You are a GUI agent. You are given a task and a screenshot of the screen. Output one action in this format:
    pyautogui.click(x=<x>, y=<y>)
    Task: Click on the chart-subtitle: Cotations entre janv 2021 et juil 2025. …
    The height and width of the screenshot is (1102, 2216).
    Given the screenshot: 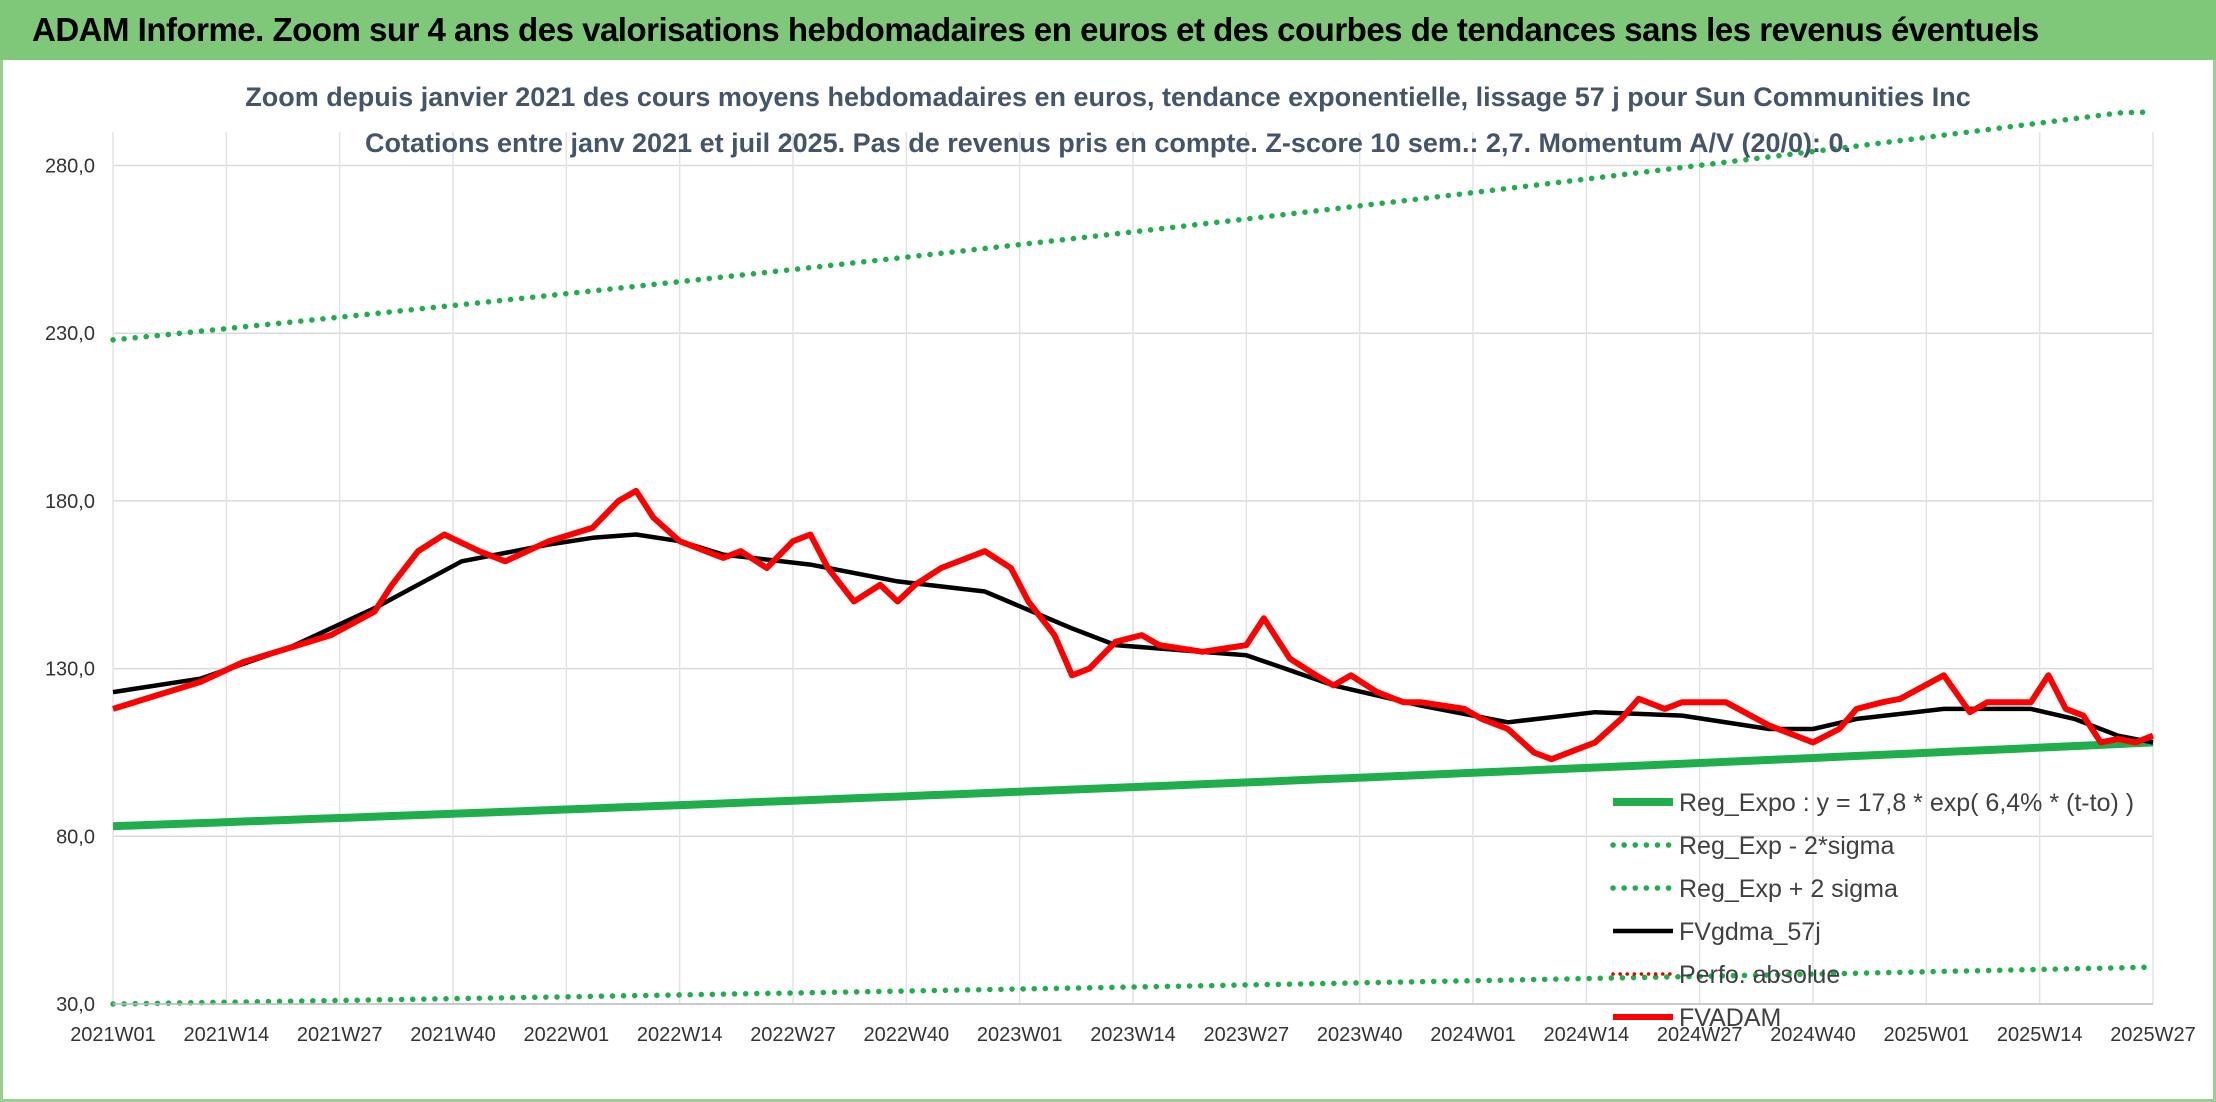 What is the action you would take?
    pyautogui.click(x=1108, y=143)
    